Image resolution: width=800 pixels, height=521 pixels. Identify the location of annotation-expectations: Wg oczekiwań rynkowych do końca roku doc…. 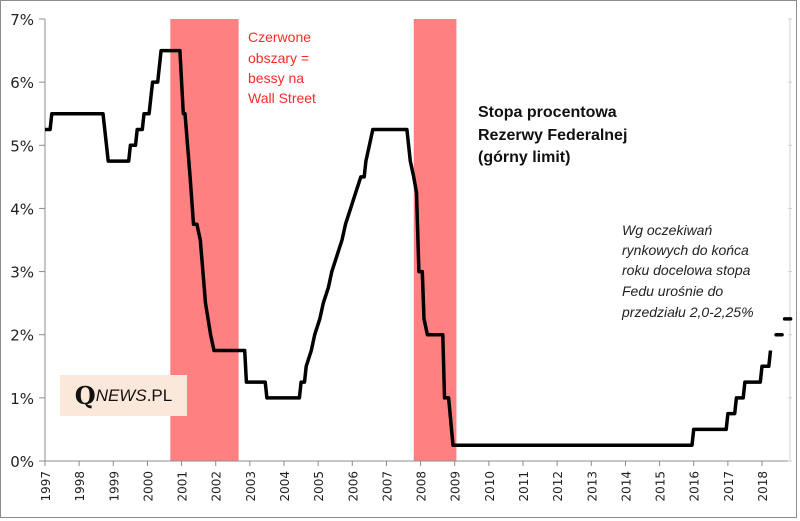
(687, 271).